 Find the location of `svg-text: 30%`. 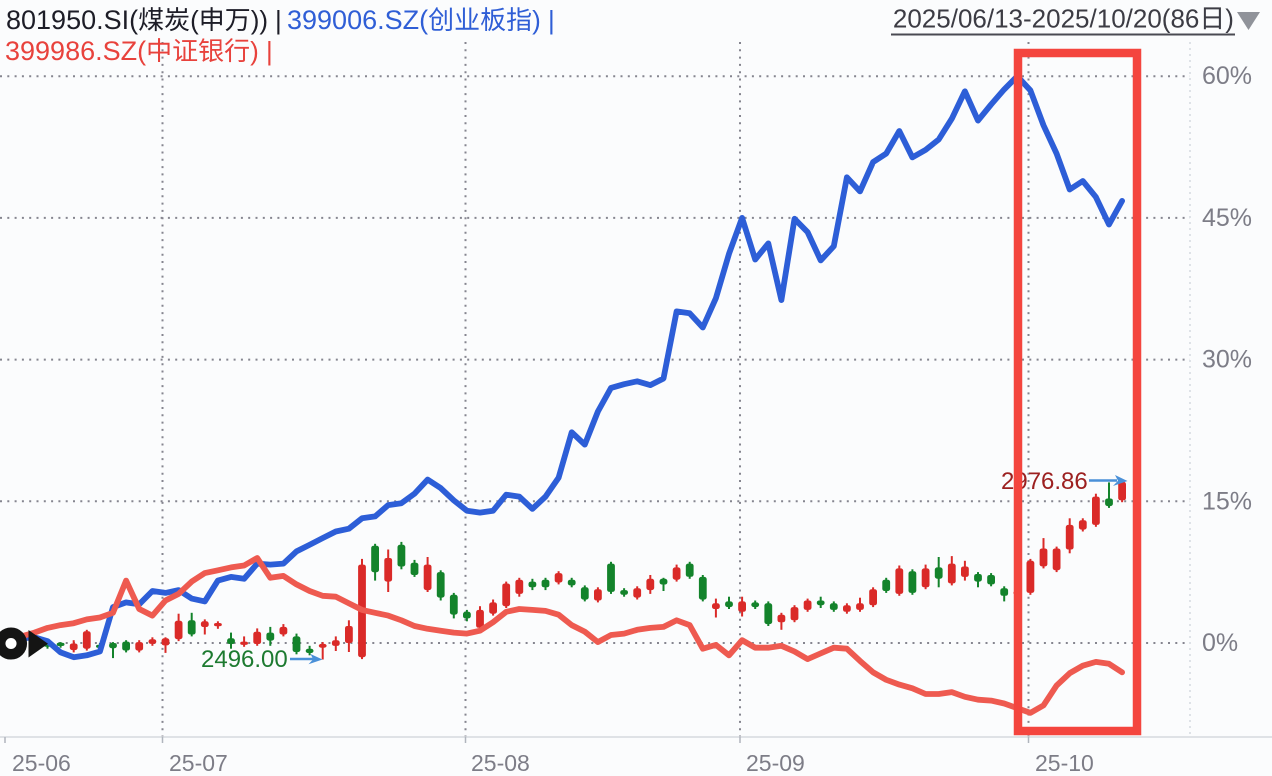

svg-text: 30% is located at coordinates (1227, 360).